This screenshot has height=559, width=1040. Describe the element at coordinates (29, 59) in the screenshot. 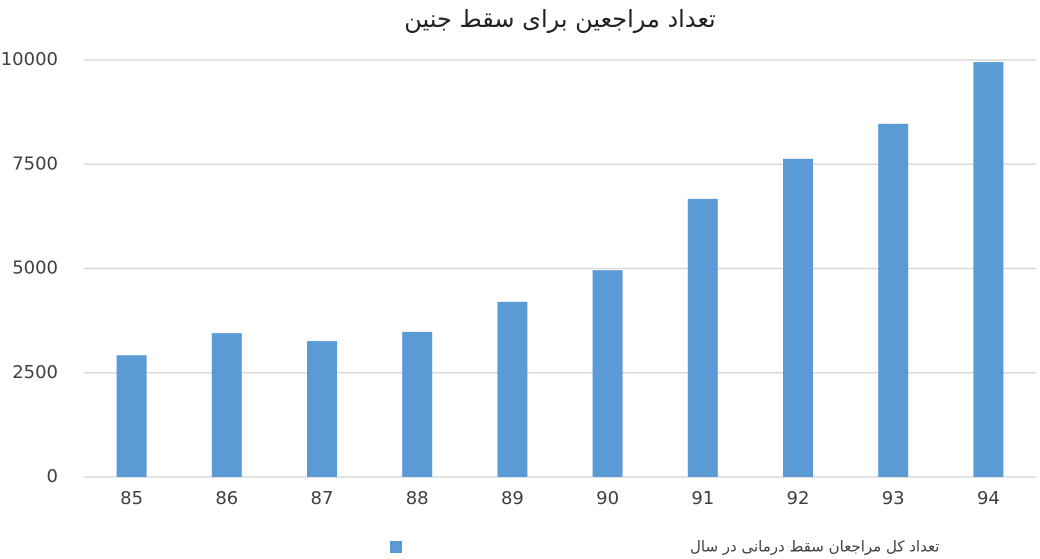

I see `y-tick-label: 10000` at that location.